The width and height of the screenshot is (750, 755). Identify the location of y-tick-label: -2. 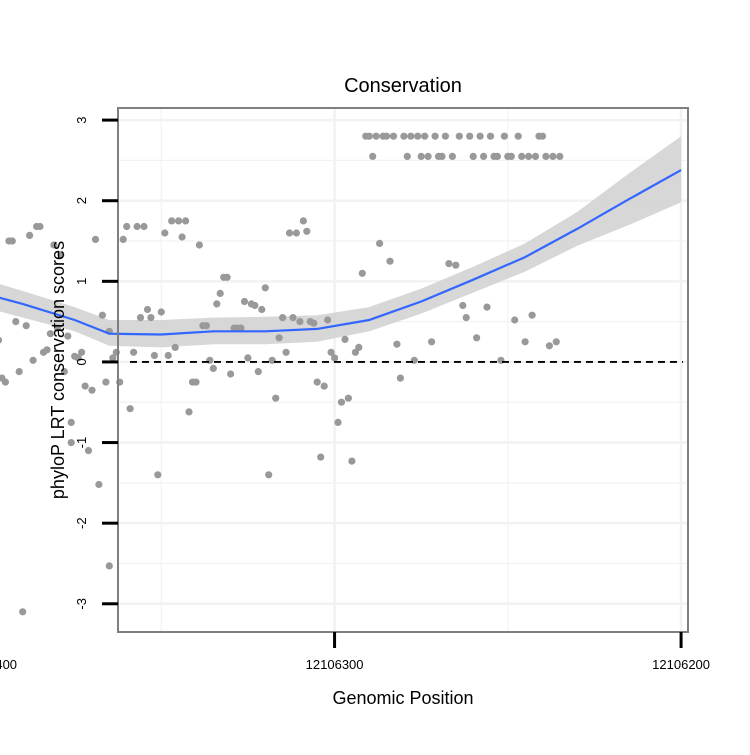
(81, 523).